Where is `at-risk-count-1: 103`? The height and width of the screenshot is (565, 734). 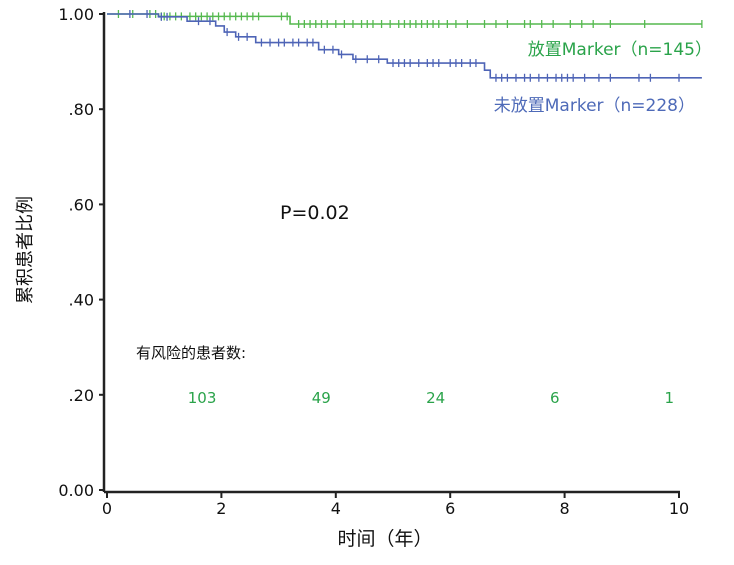 at-risk-count-1: 103 is located at coordinates (202, 398).